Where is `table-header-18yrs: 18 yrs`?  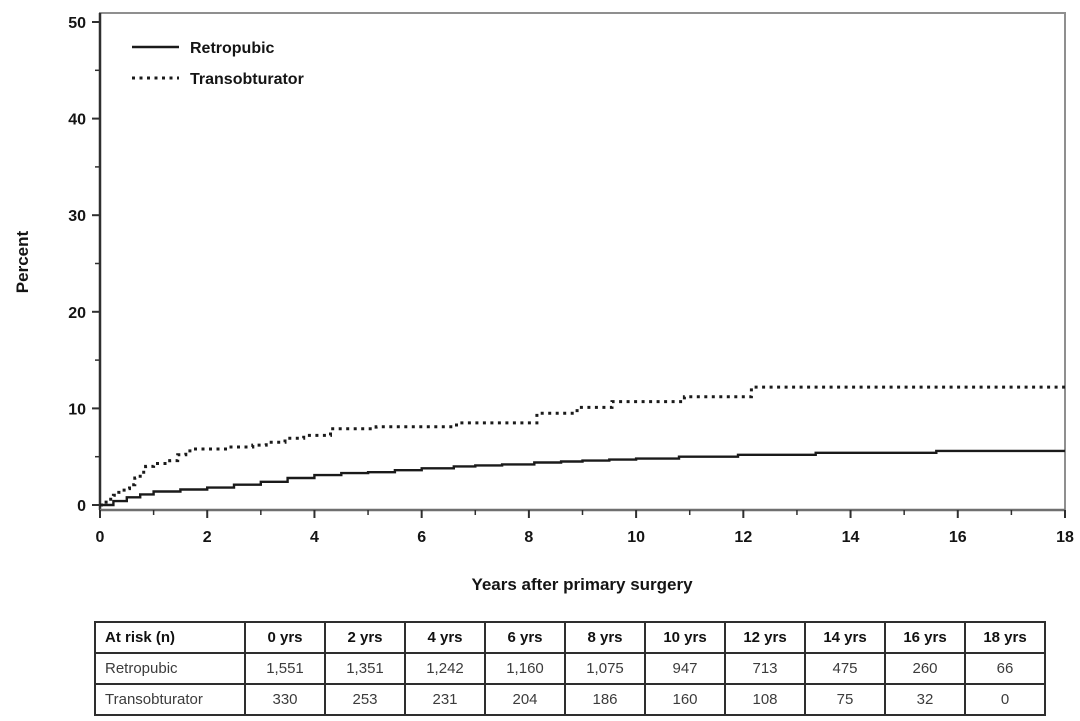 table-header-18yrs: 18 yrs is located at coordinates (1005, 637).